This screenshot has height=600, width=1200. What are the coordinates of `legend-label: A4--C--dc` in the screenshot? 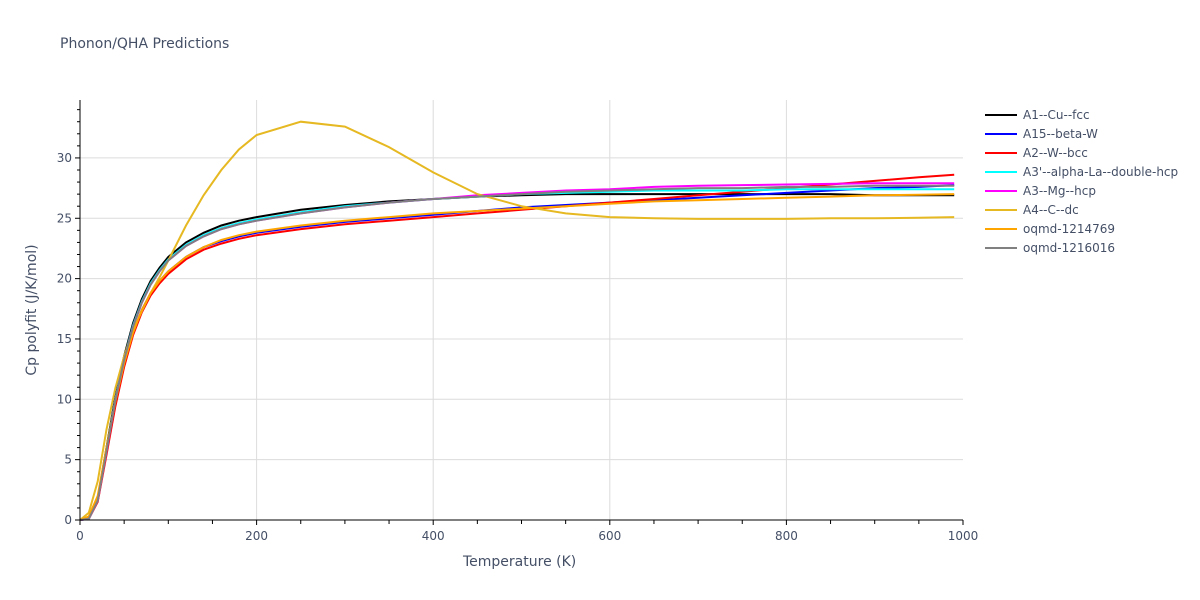 It's located at (1051, 209).